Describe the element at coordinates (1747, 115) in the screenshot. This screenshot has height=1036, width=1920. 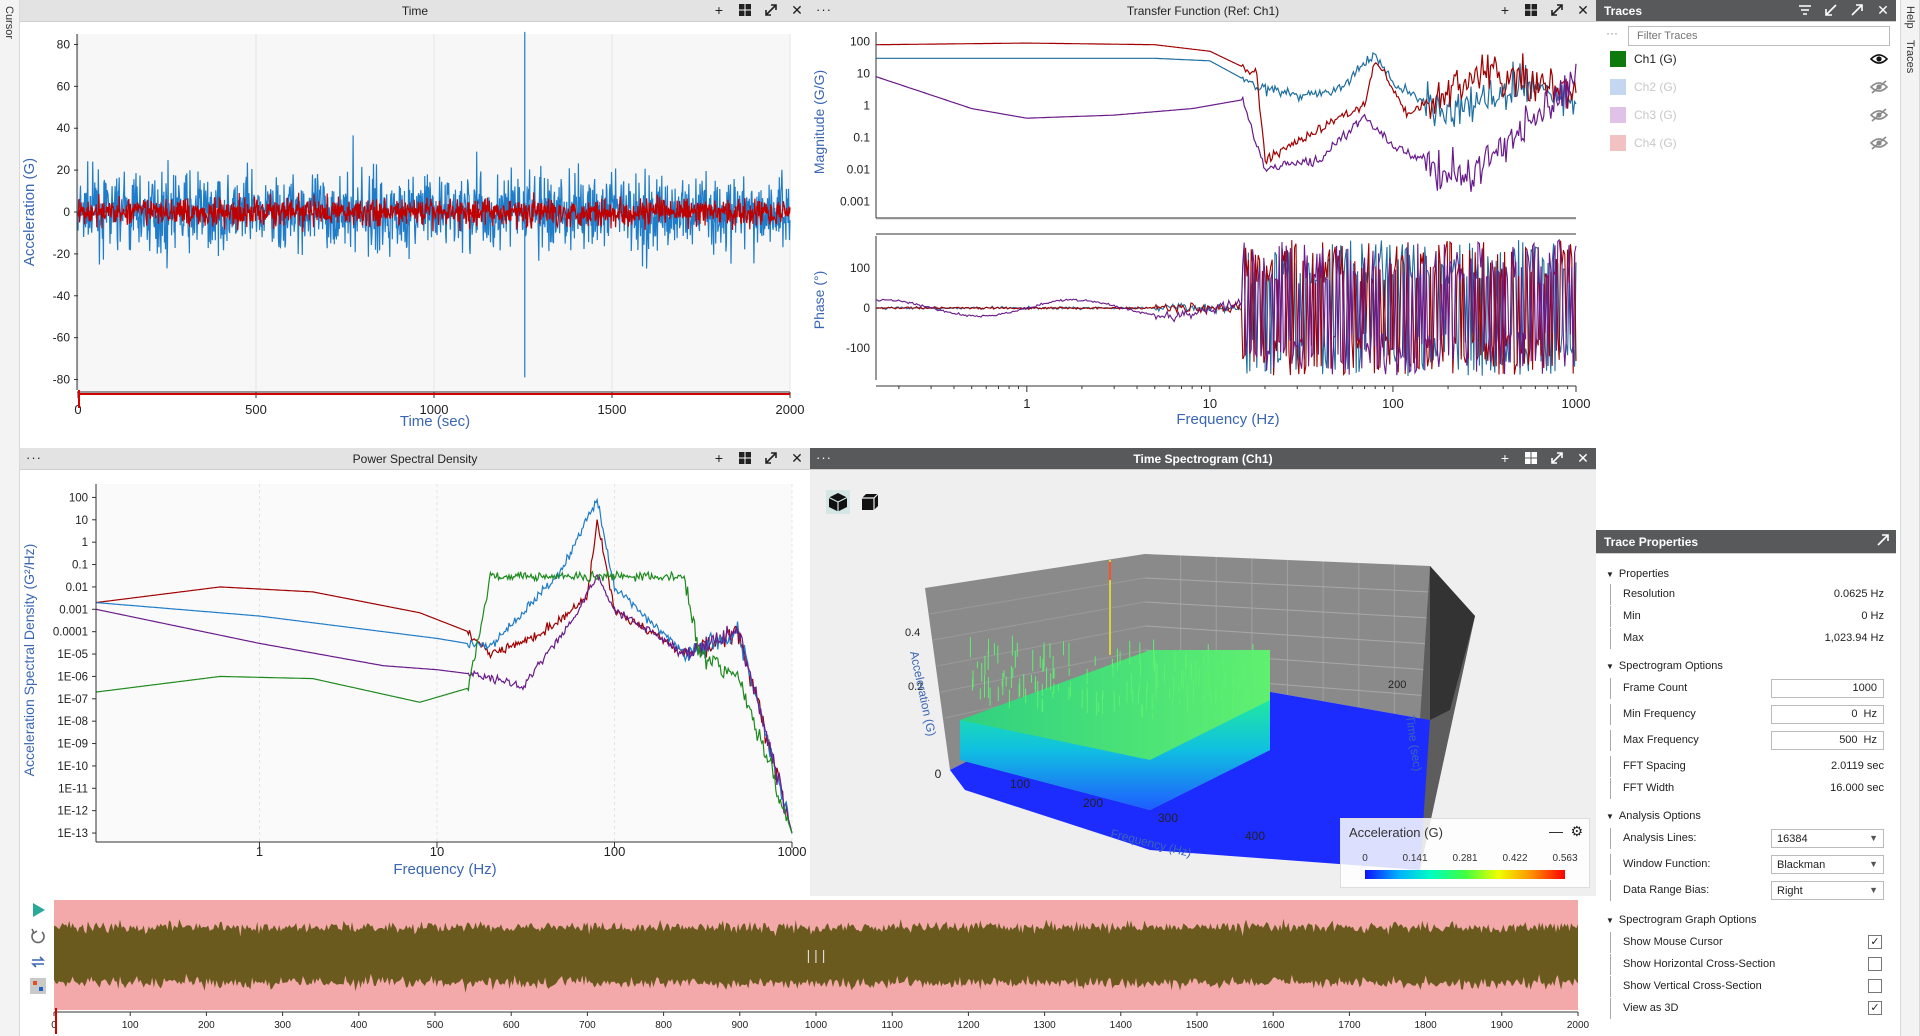
I see `trace-item-ch3: Ch3 (G)` at that location.